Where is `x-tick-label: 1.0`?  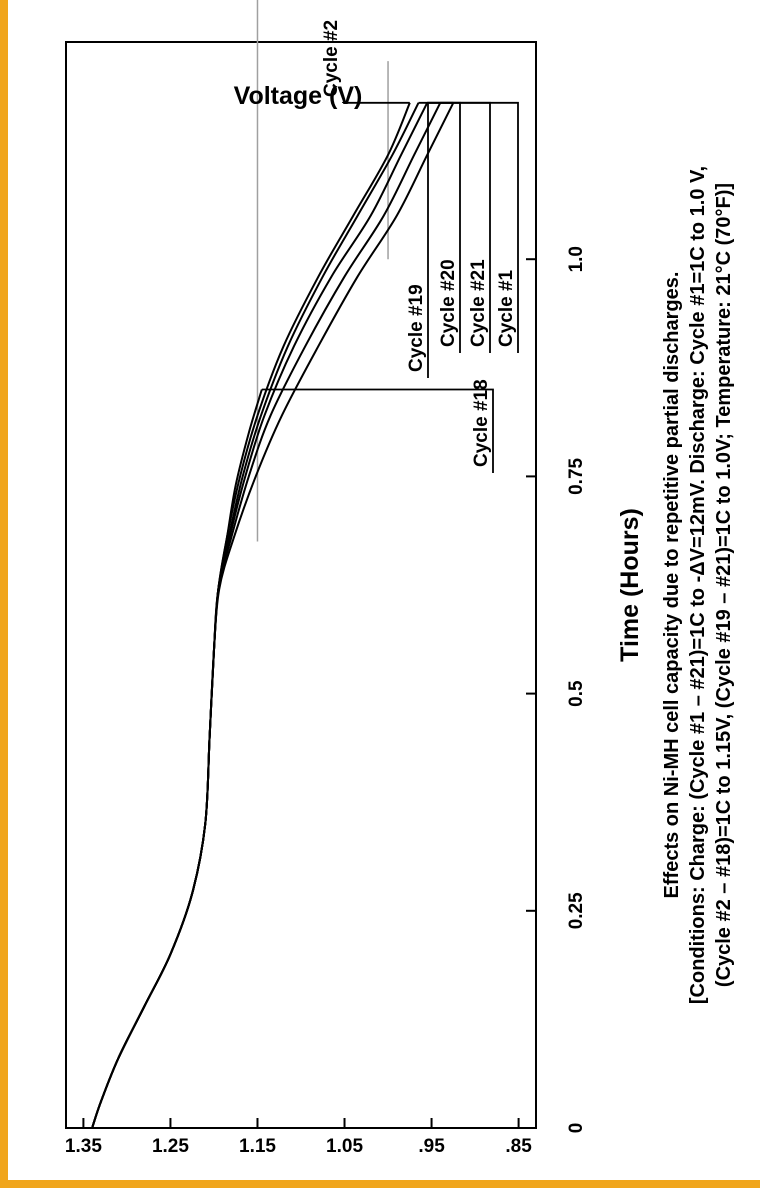 x-tick-label: 1.0 is located at coordinates (576, 259).